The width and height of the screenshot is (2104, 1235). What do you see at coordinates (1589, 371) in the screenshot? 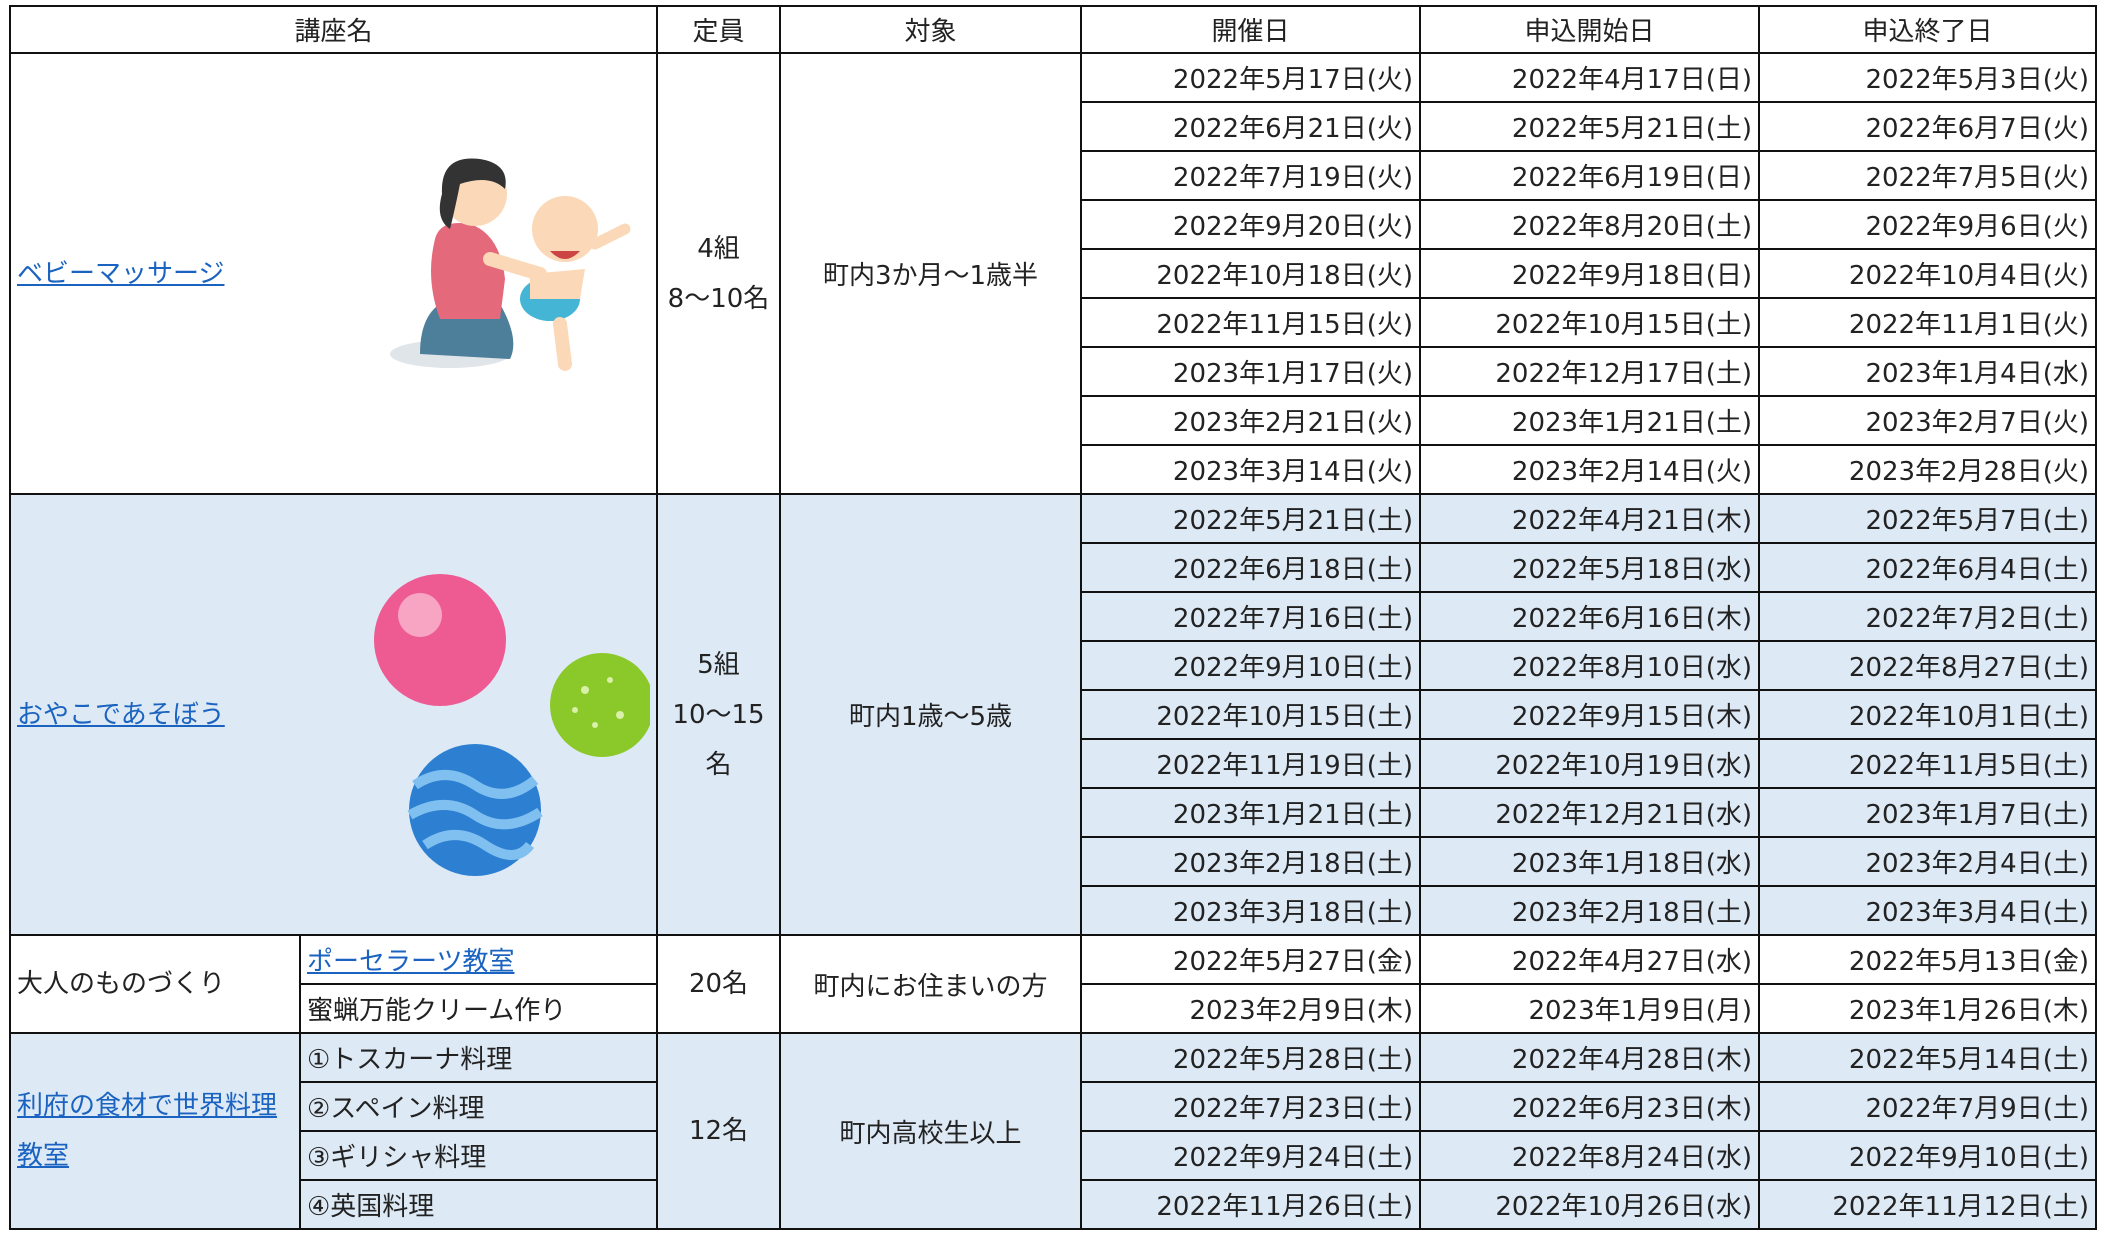
I see `date-cell: 2022年12月17日(土)` at bounding box center [1589, 371].